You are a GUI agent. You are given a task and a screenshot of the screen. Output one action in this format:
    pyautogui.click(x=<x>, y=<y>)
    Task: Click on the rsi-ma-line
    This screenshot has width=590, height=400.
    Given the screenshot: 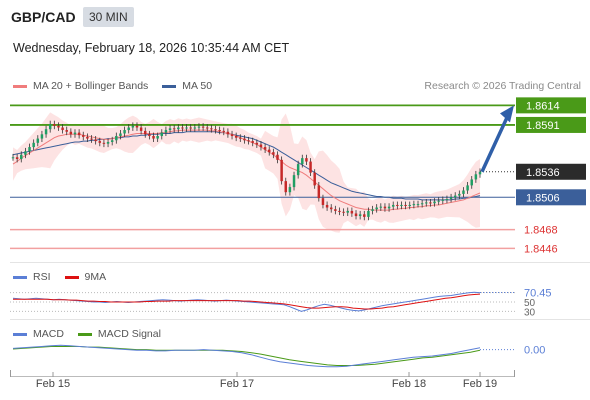 What is the action you would take?
    pyautogui.click(x=247, y=301)
    